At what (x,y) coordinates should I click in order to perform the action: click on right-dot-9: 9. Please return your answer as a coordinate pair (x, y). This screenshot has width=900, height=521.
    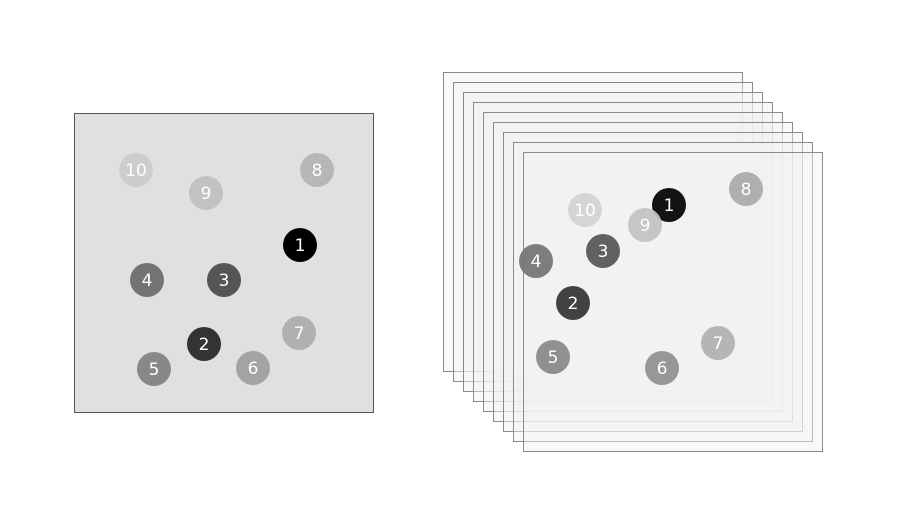
    Looking at the image, I should click on (645, 225).